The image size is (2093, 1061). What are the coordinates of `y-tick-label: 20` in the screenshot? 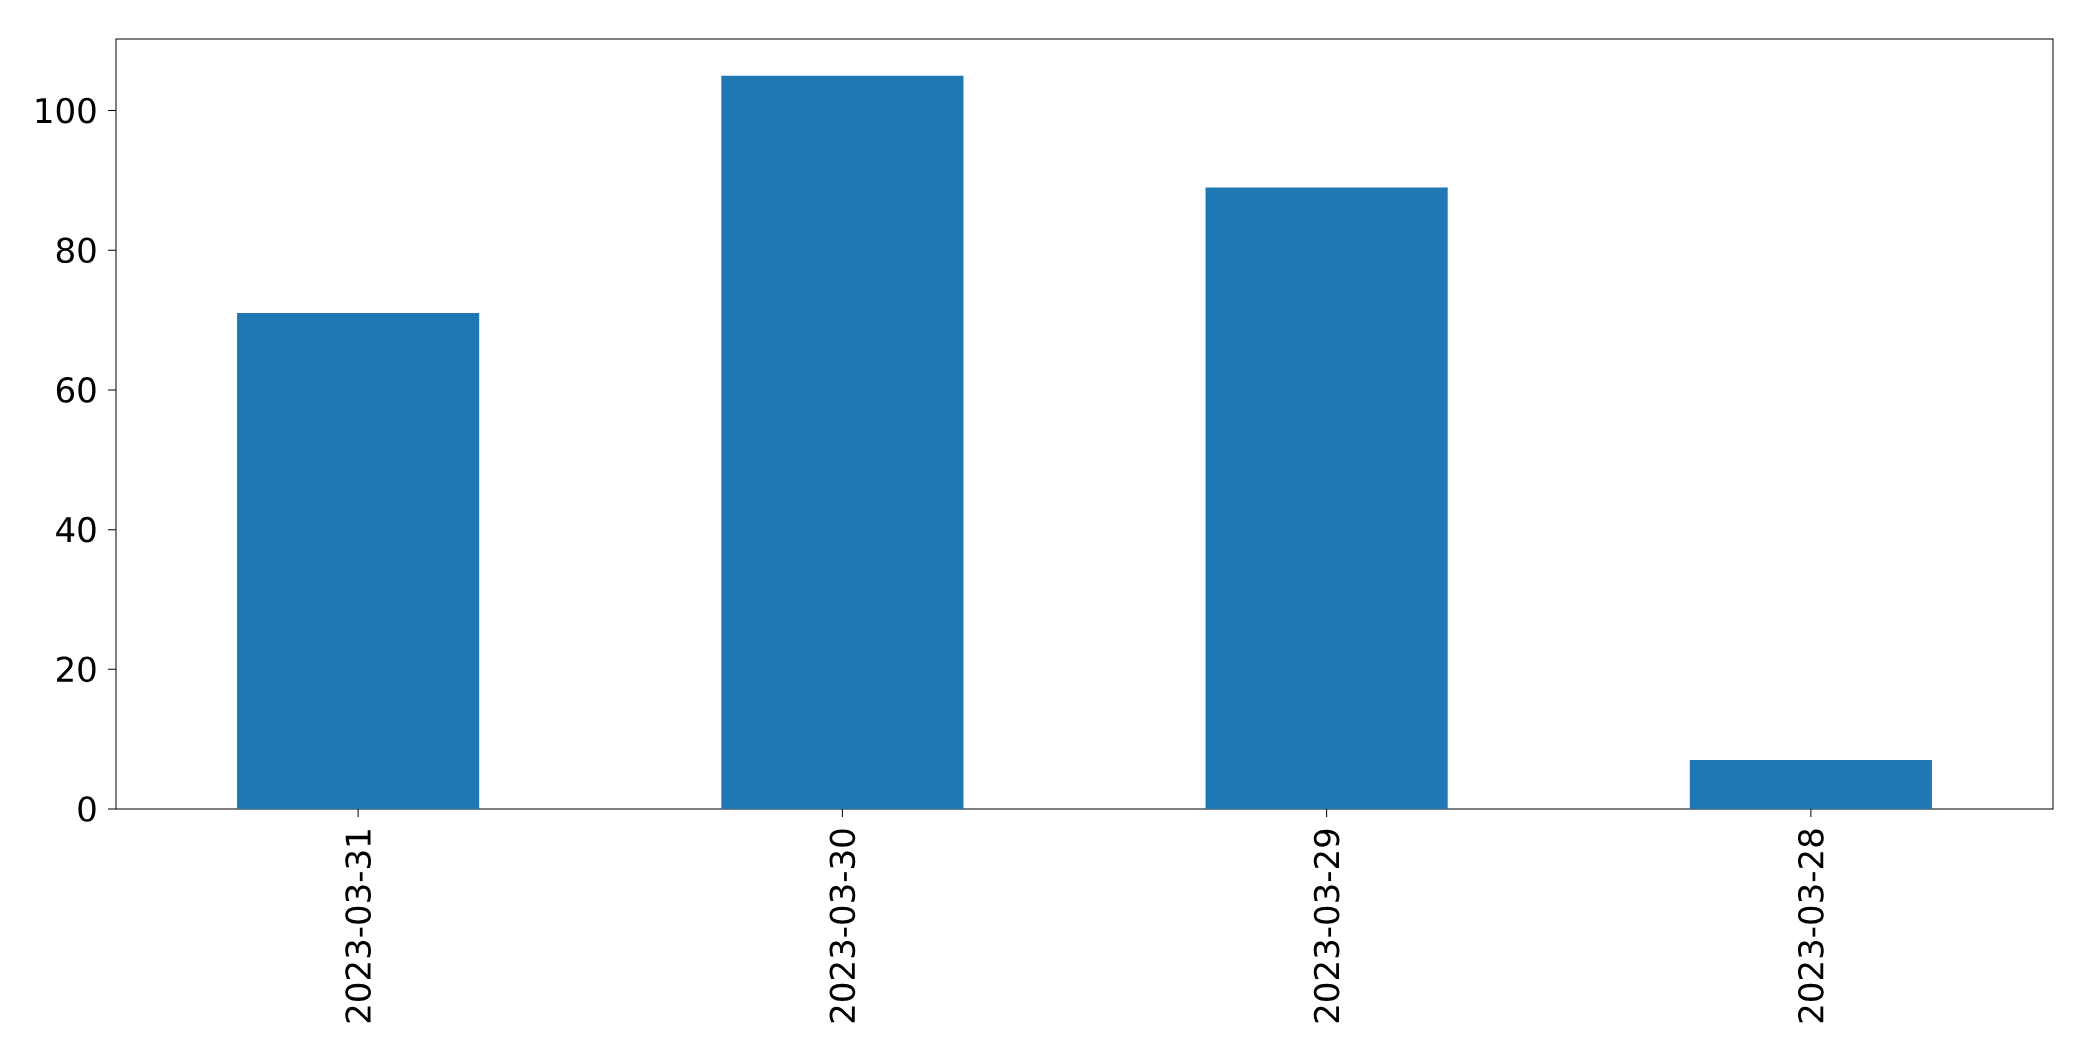 It's located at (76, 669).